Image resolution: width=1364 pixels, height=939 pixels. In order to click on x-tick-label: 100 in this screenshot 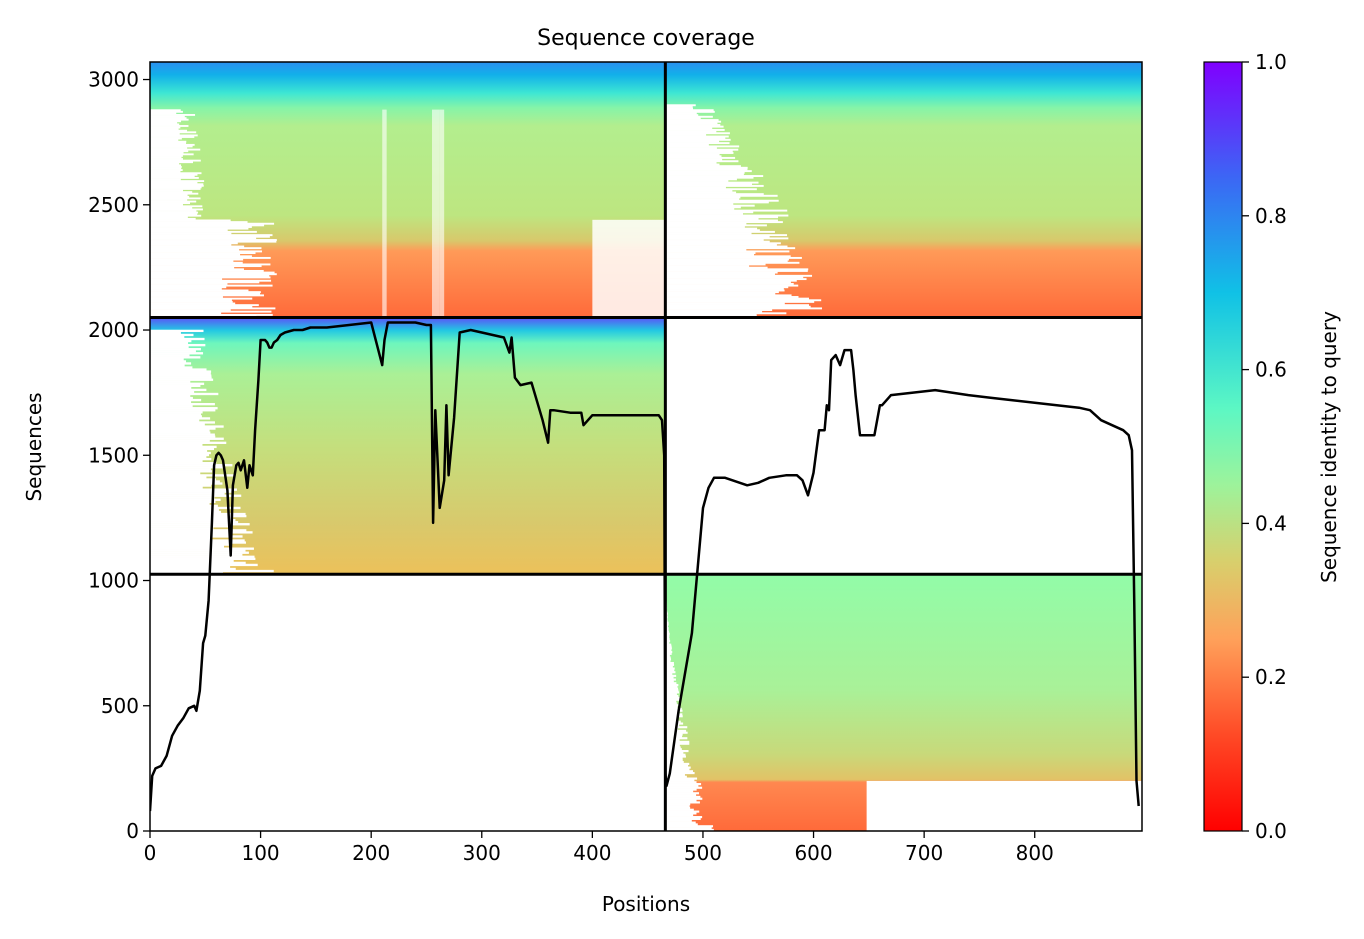, I will do `click(260, 853)`.